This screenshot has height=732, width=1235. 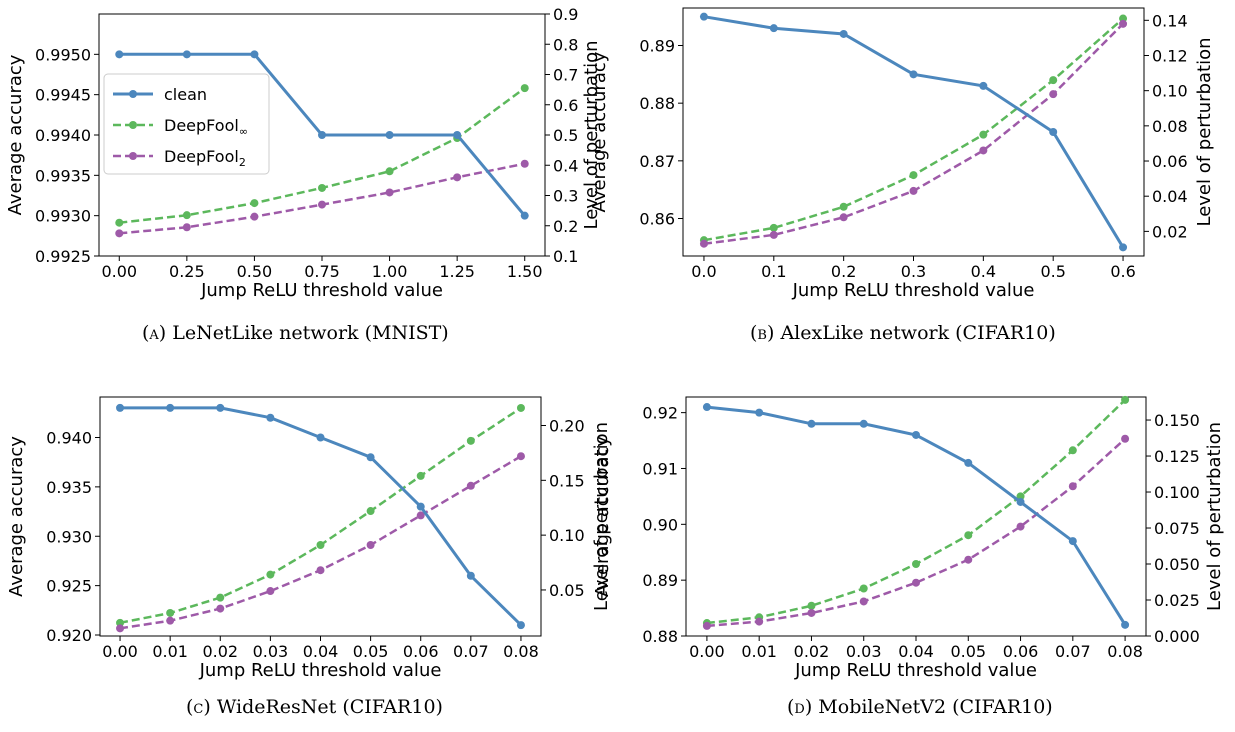 What do you see at coordinates (206, 127) in the screenshot?
I see `legend-label: DeepFool∞` at bounding box center [206, 127].